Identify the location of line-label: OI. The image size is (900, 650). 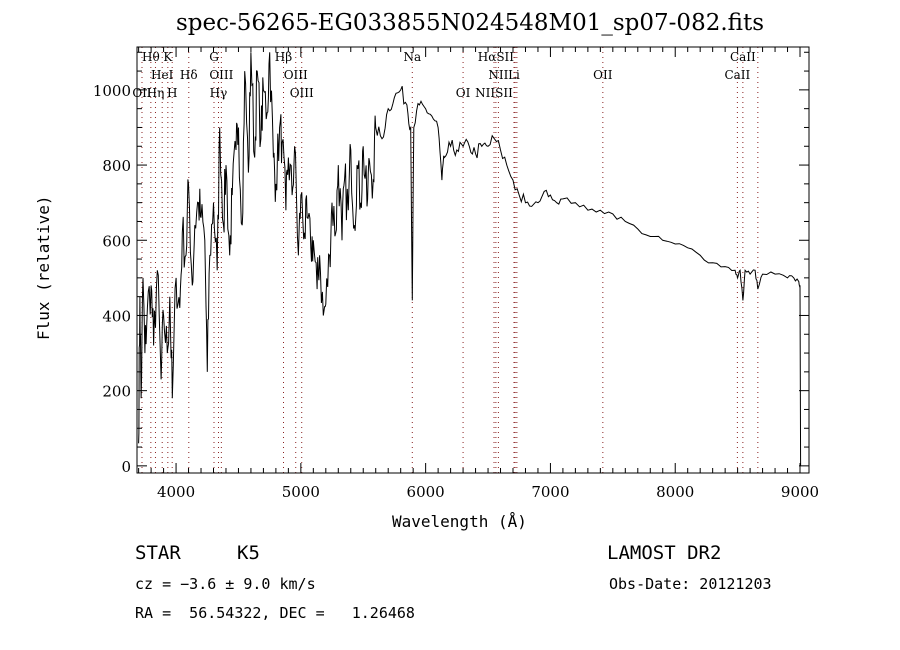
(463, 93).